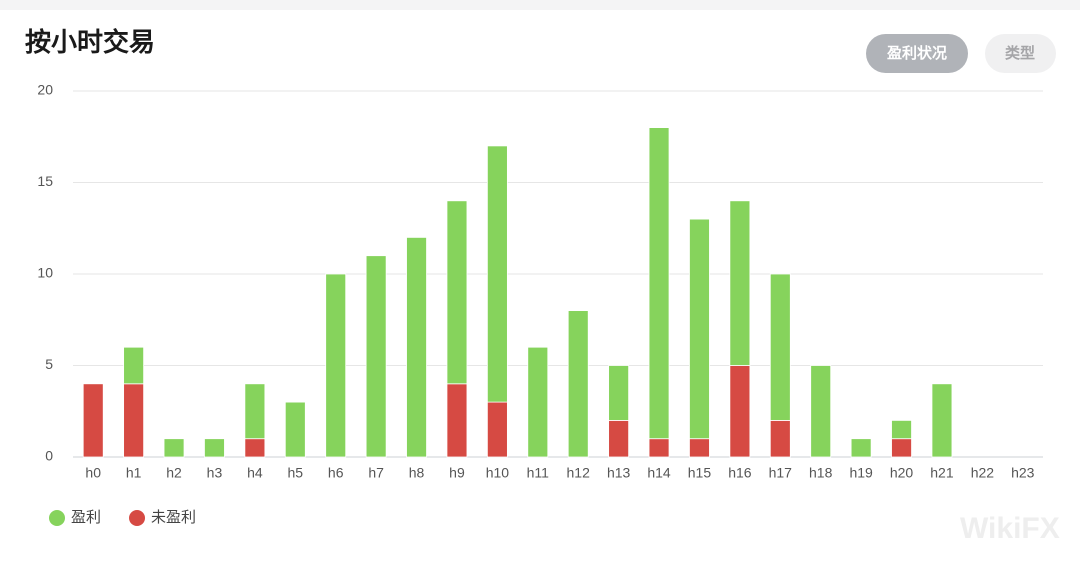 The width and height of the screenshot is (1080, 566). What do you see at coordinates (579, 473) in the screenshot?
I see `x-tick-label: h12` at bounding box center [579, 473].